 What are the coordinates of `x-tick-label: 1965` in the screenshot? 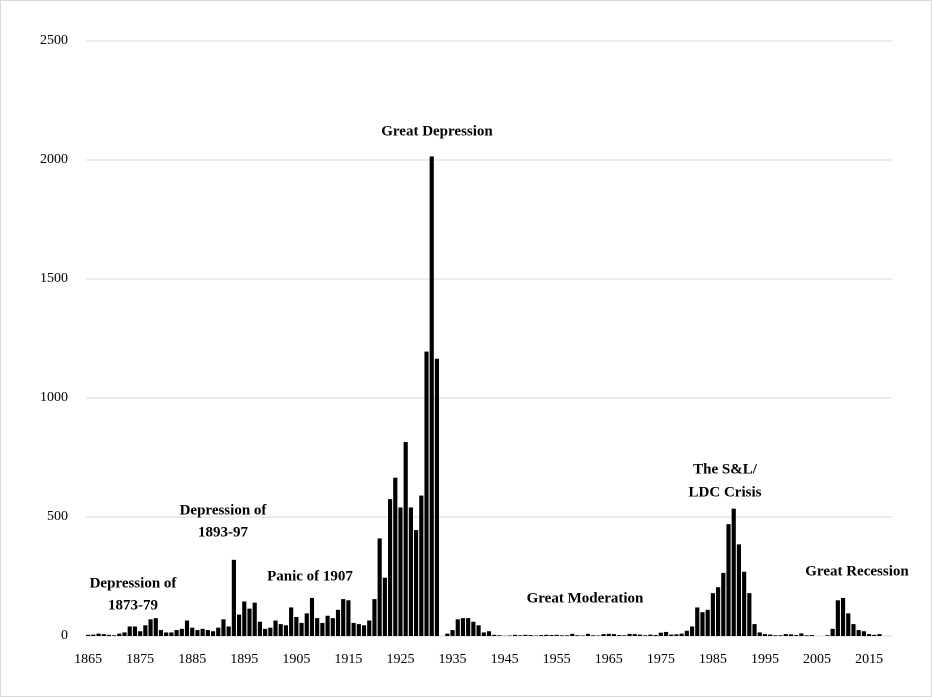 It's located at (609, 659).